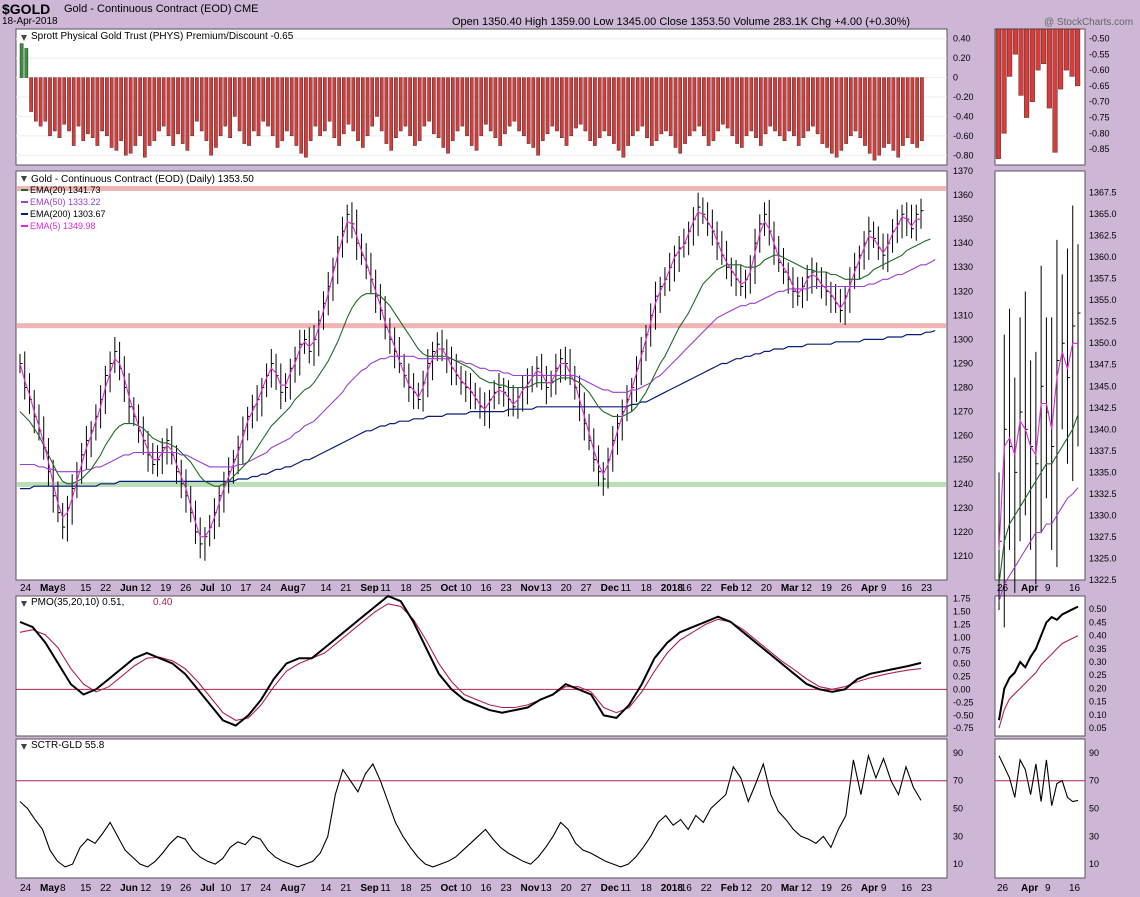 Image resolution: width=1140 pixels, height=897 pixels. What do you see at coordinates (672, 888) in the screenshot?
I see `x-axis-label: 2018` at bounding box center [672, 888].